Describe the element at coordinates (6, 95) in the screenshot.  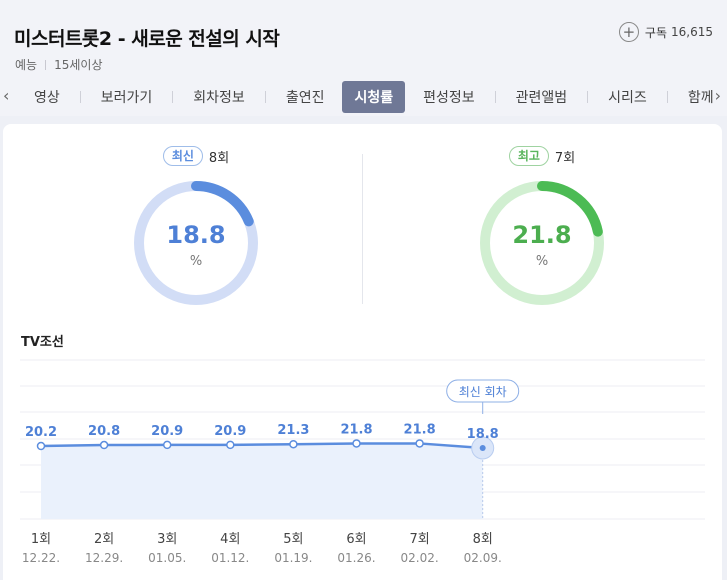
I see `chevron-left-icon: ‹` at that location.